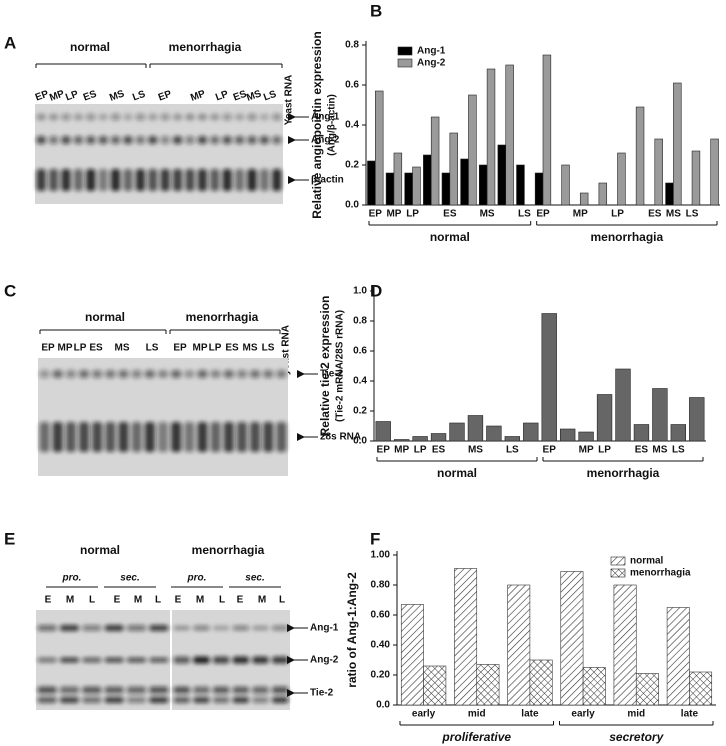  I want to click on band-label: β-actin, so click(327, 180).